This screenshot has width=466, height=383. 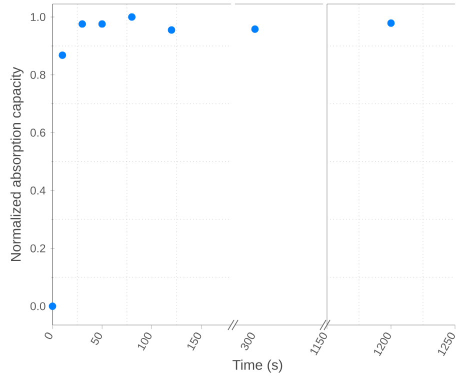 What do you see at coordinates (257, 366) in the screenshot?
I see `x-axis-title: Time (s)` at bounding box center [257, 366].